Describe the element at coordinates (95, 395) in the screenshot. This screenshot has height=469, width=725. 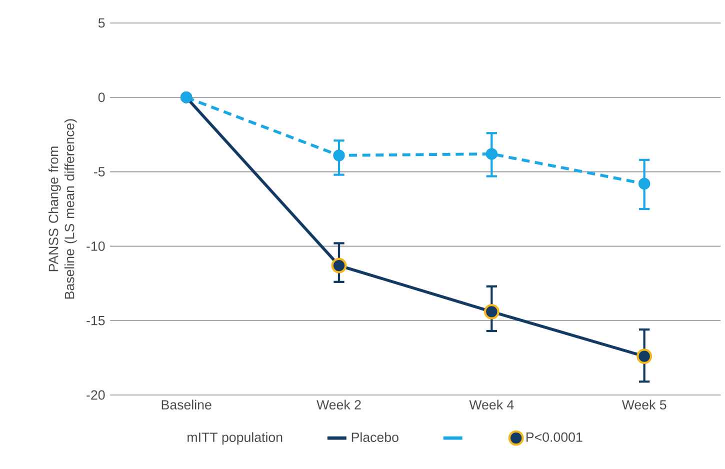
I see `y-tick-label: -20` at that location.